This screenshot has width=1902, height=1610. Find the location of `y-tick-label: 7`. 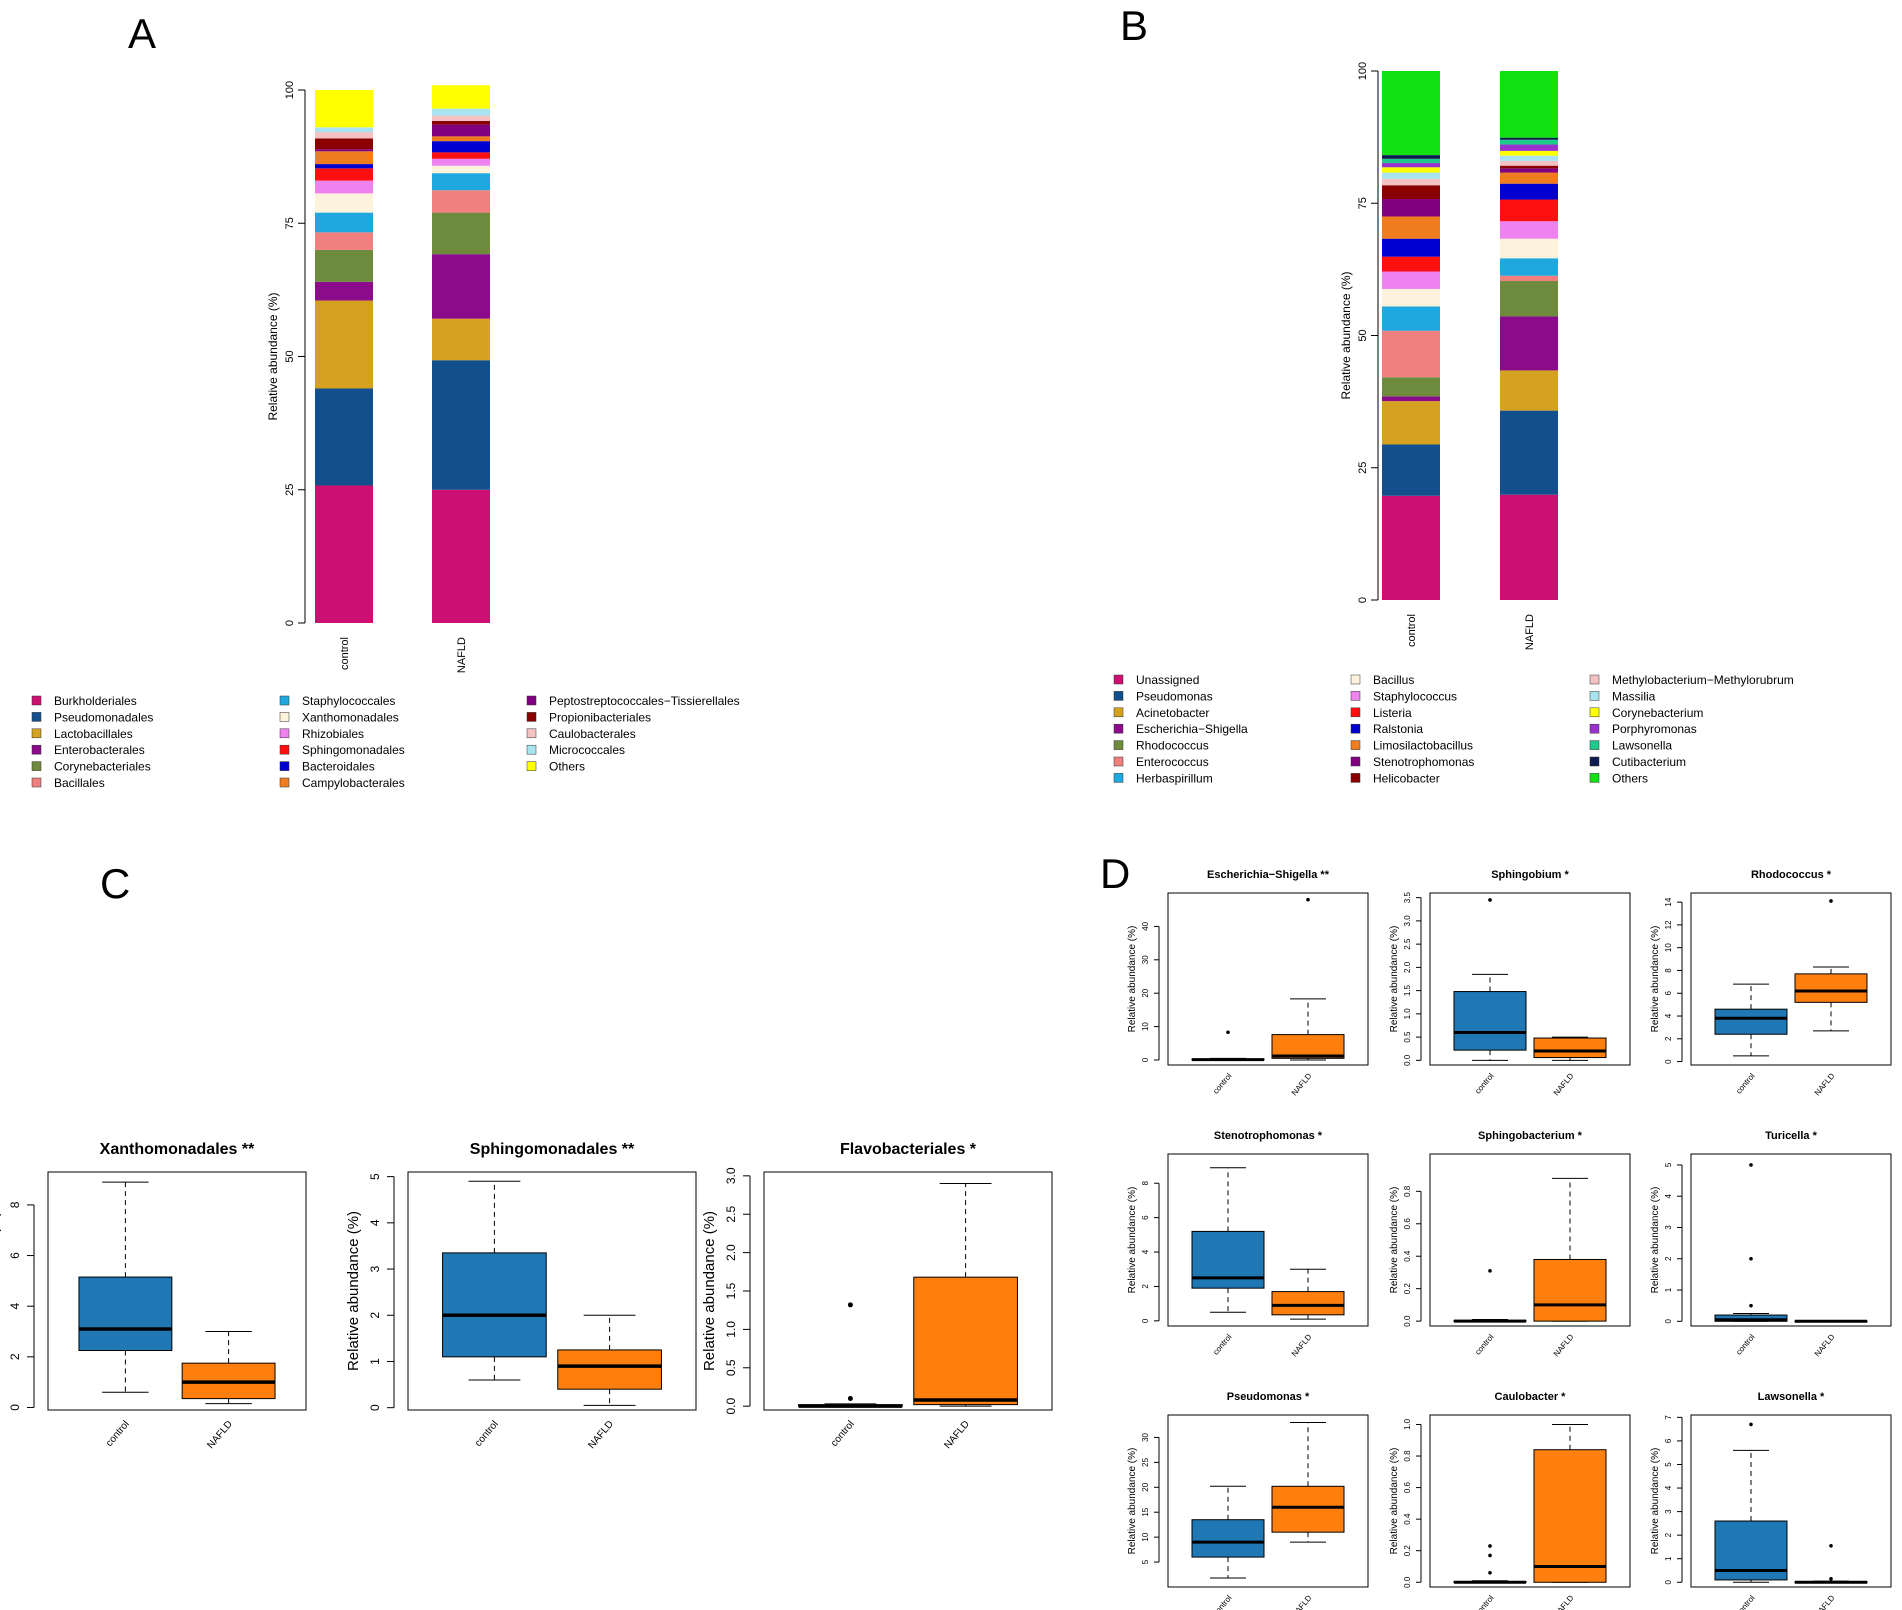

y-tick-label: 7 is located at coordinates (1668, 1417).